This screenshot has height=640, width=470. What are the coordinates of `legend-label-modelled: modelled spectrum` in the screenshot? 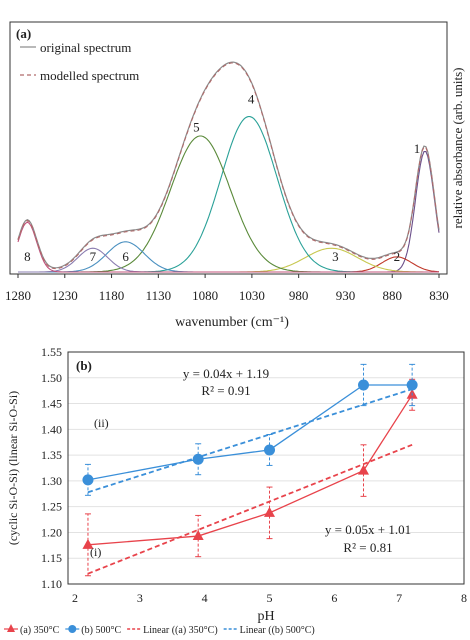 It's located at (89, 75).